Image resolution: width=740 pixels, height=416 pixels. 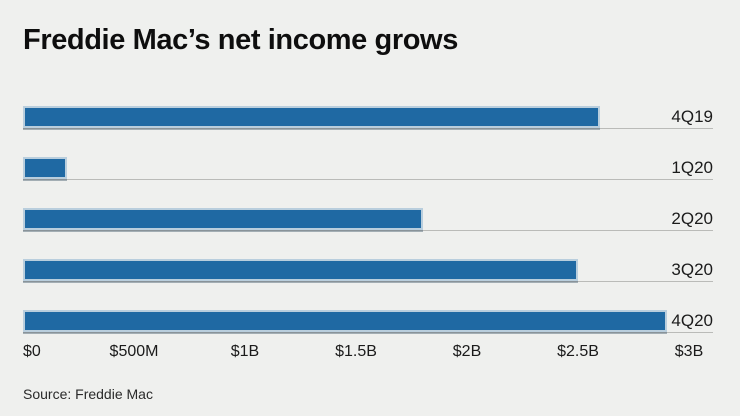 I want to click on bar-row: 1Q20, so click(x=368, y=172).